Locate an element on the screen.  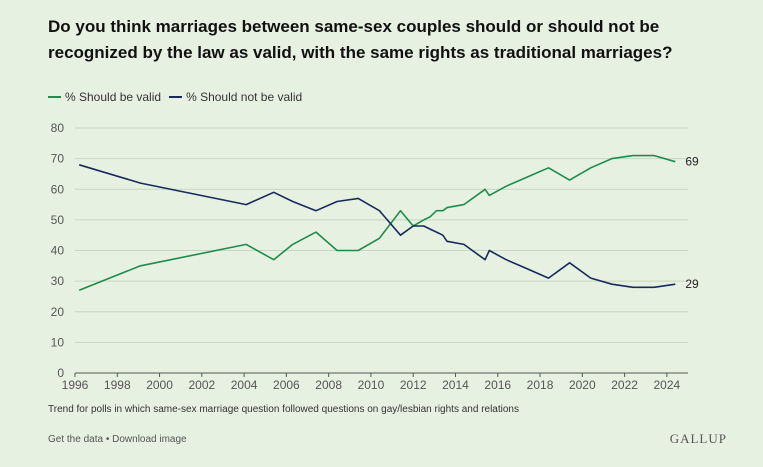
get-data-link: Get the data is located at coordinates (76, 439).